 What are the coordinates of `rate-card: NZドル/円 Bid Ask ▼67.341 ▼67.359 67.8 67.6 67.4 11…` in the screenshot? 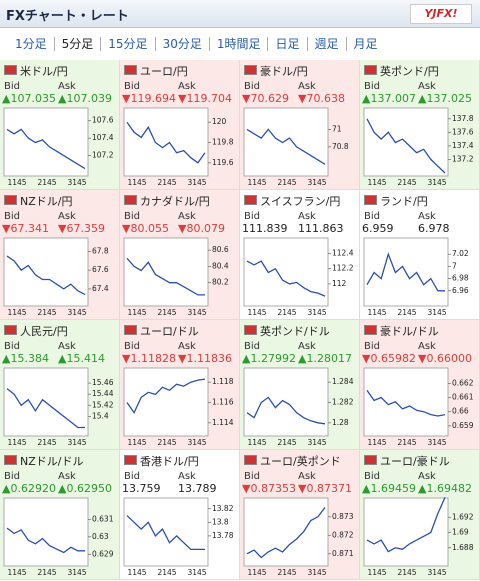 It's located at (60, 255).